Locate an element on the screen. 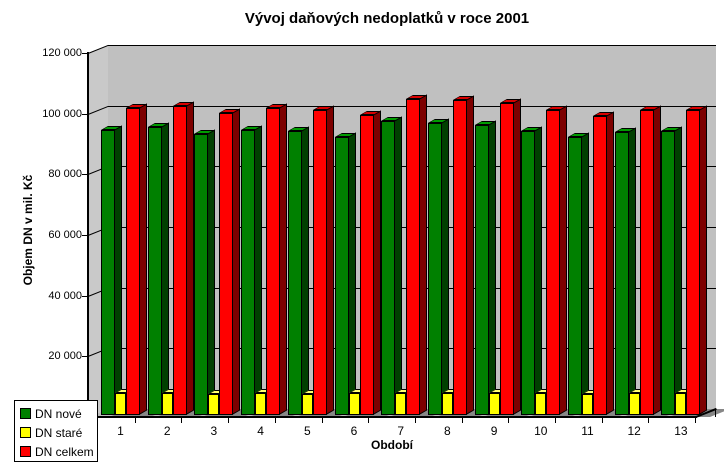 This screenshot has width=724, height=469. bar-dn-star--8 is located at coordinates (447, 403).